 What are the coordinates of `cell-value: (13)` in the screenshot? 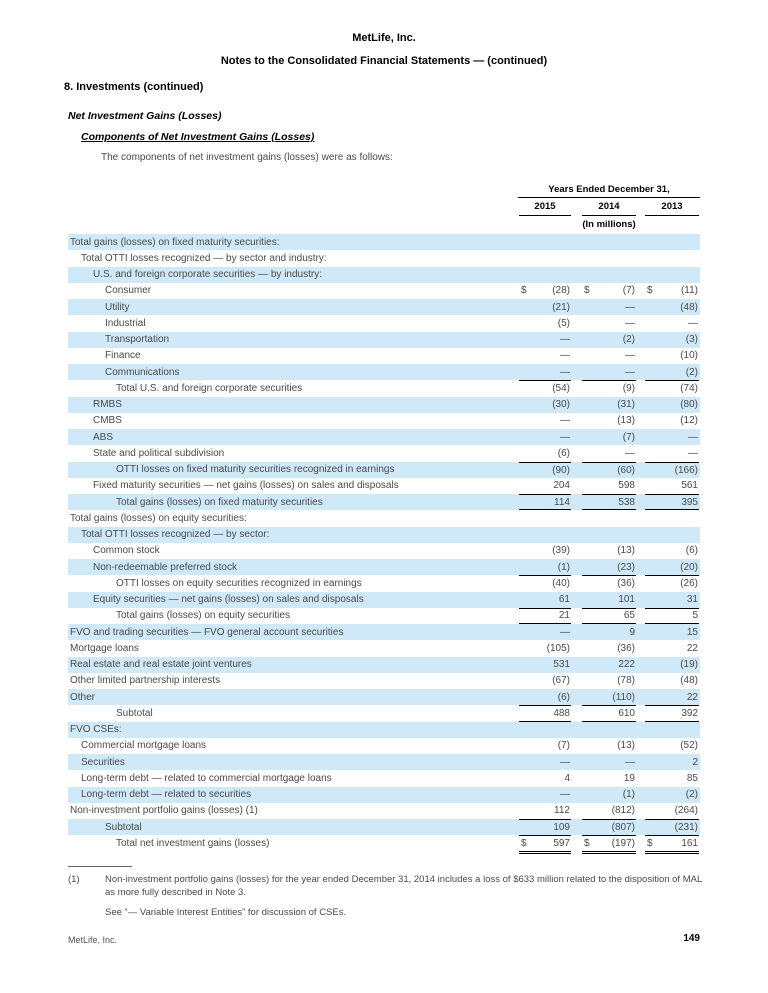 It's located at (626, 746).